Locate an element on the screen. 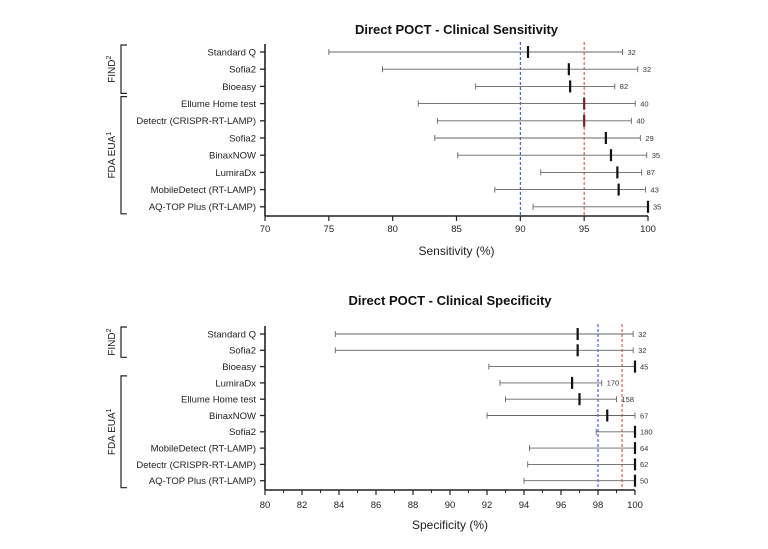 The height and width of the screenshot is (549, 768). x-tick-label: 96 is located at coordinates (561, 505).